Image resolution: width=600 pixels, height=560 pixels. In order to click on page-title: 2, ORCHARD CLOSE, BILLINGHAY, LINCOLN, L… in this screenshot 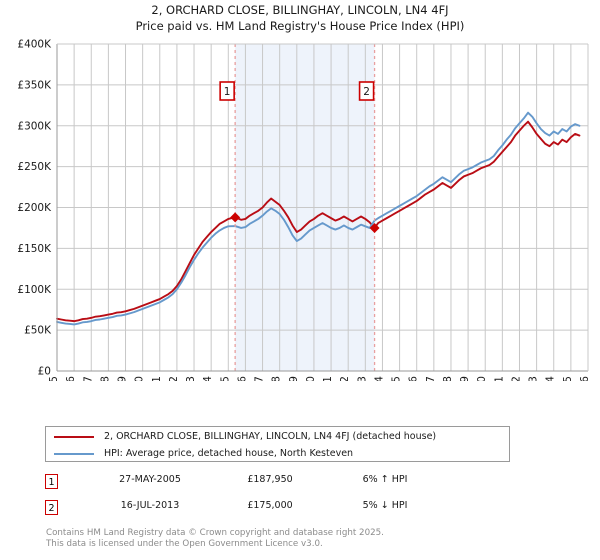, I will do `click(300, 18)`.